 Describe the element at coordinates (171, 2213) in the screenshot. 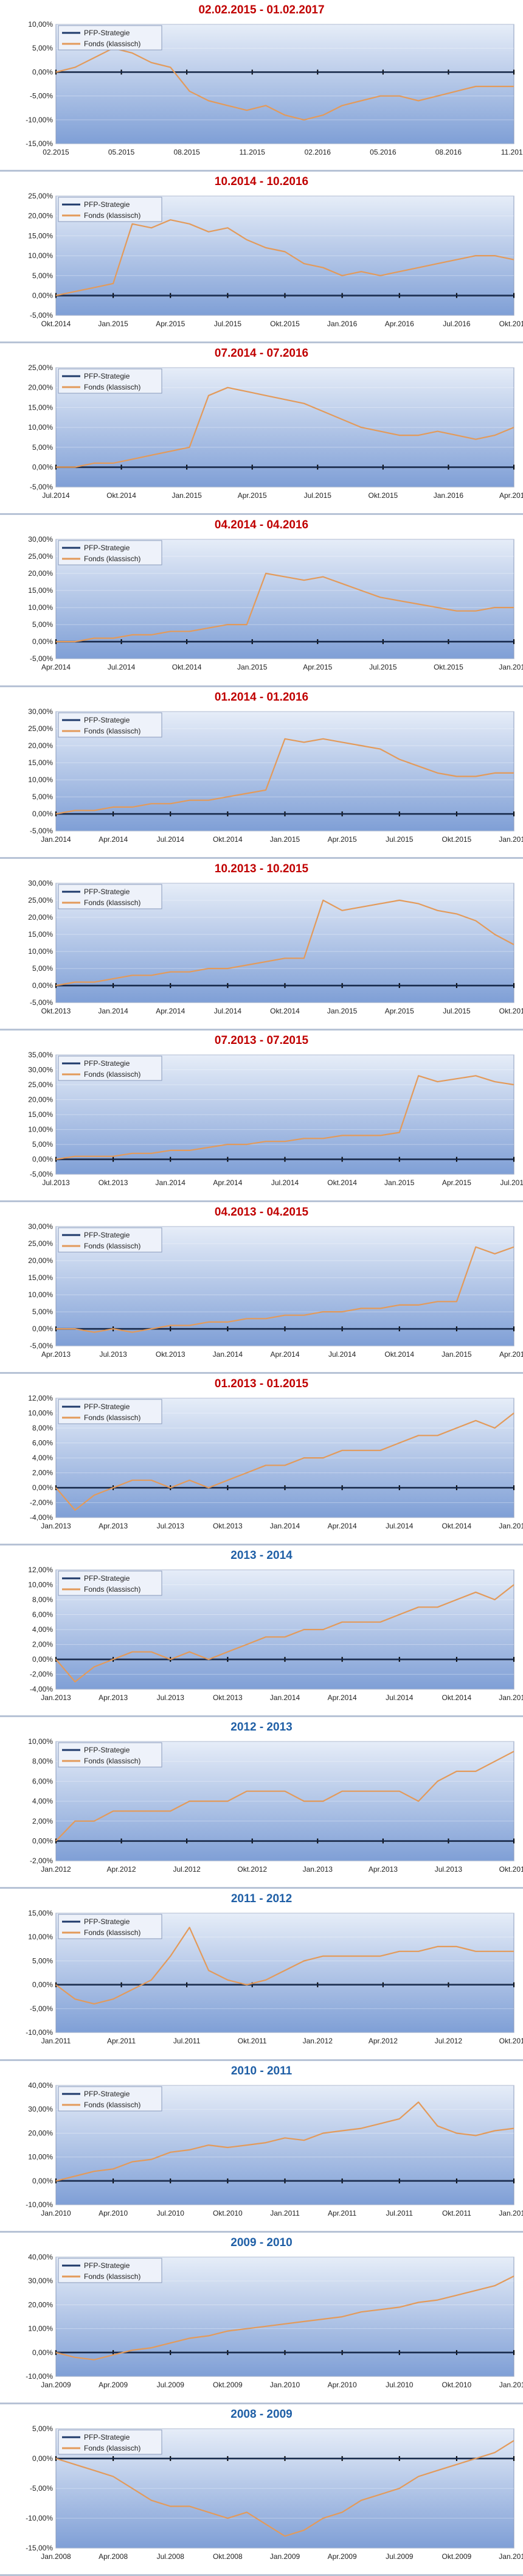

I see `x-tick-label: Jul.2010` at that location.